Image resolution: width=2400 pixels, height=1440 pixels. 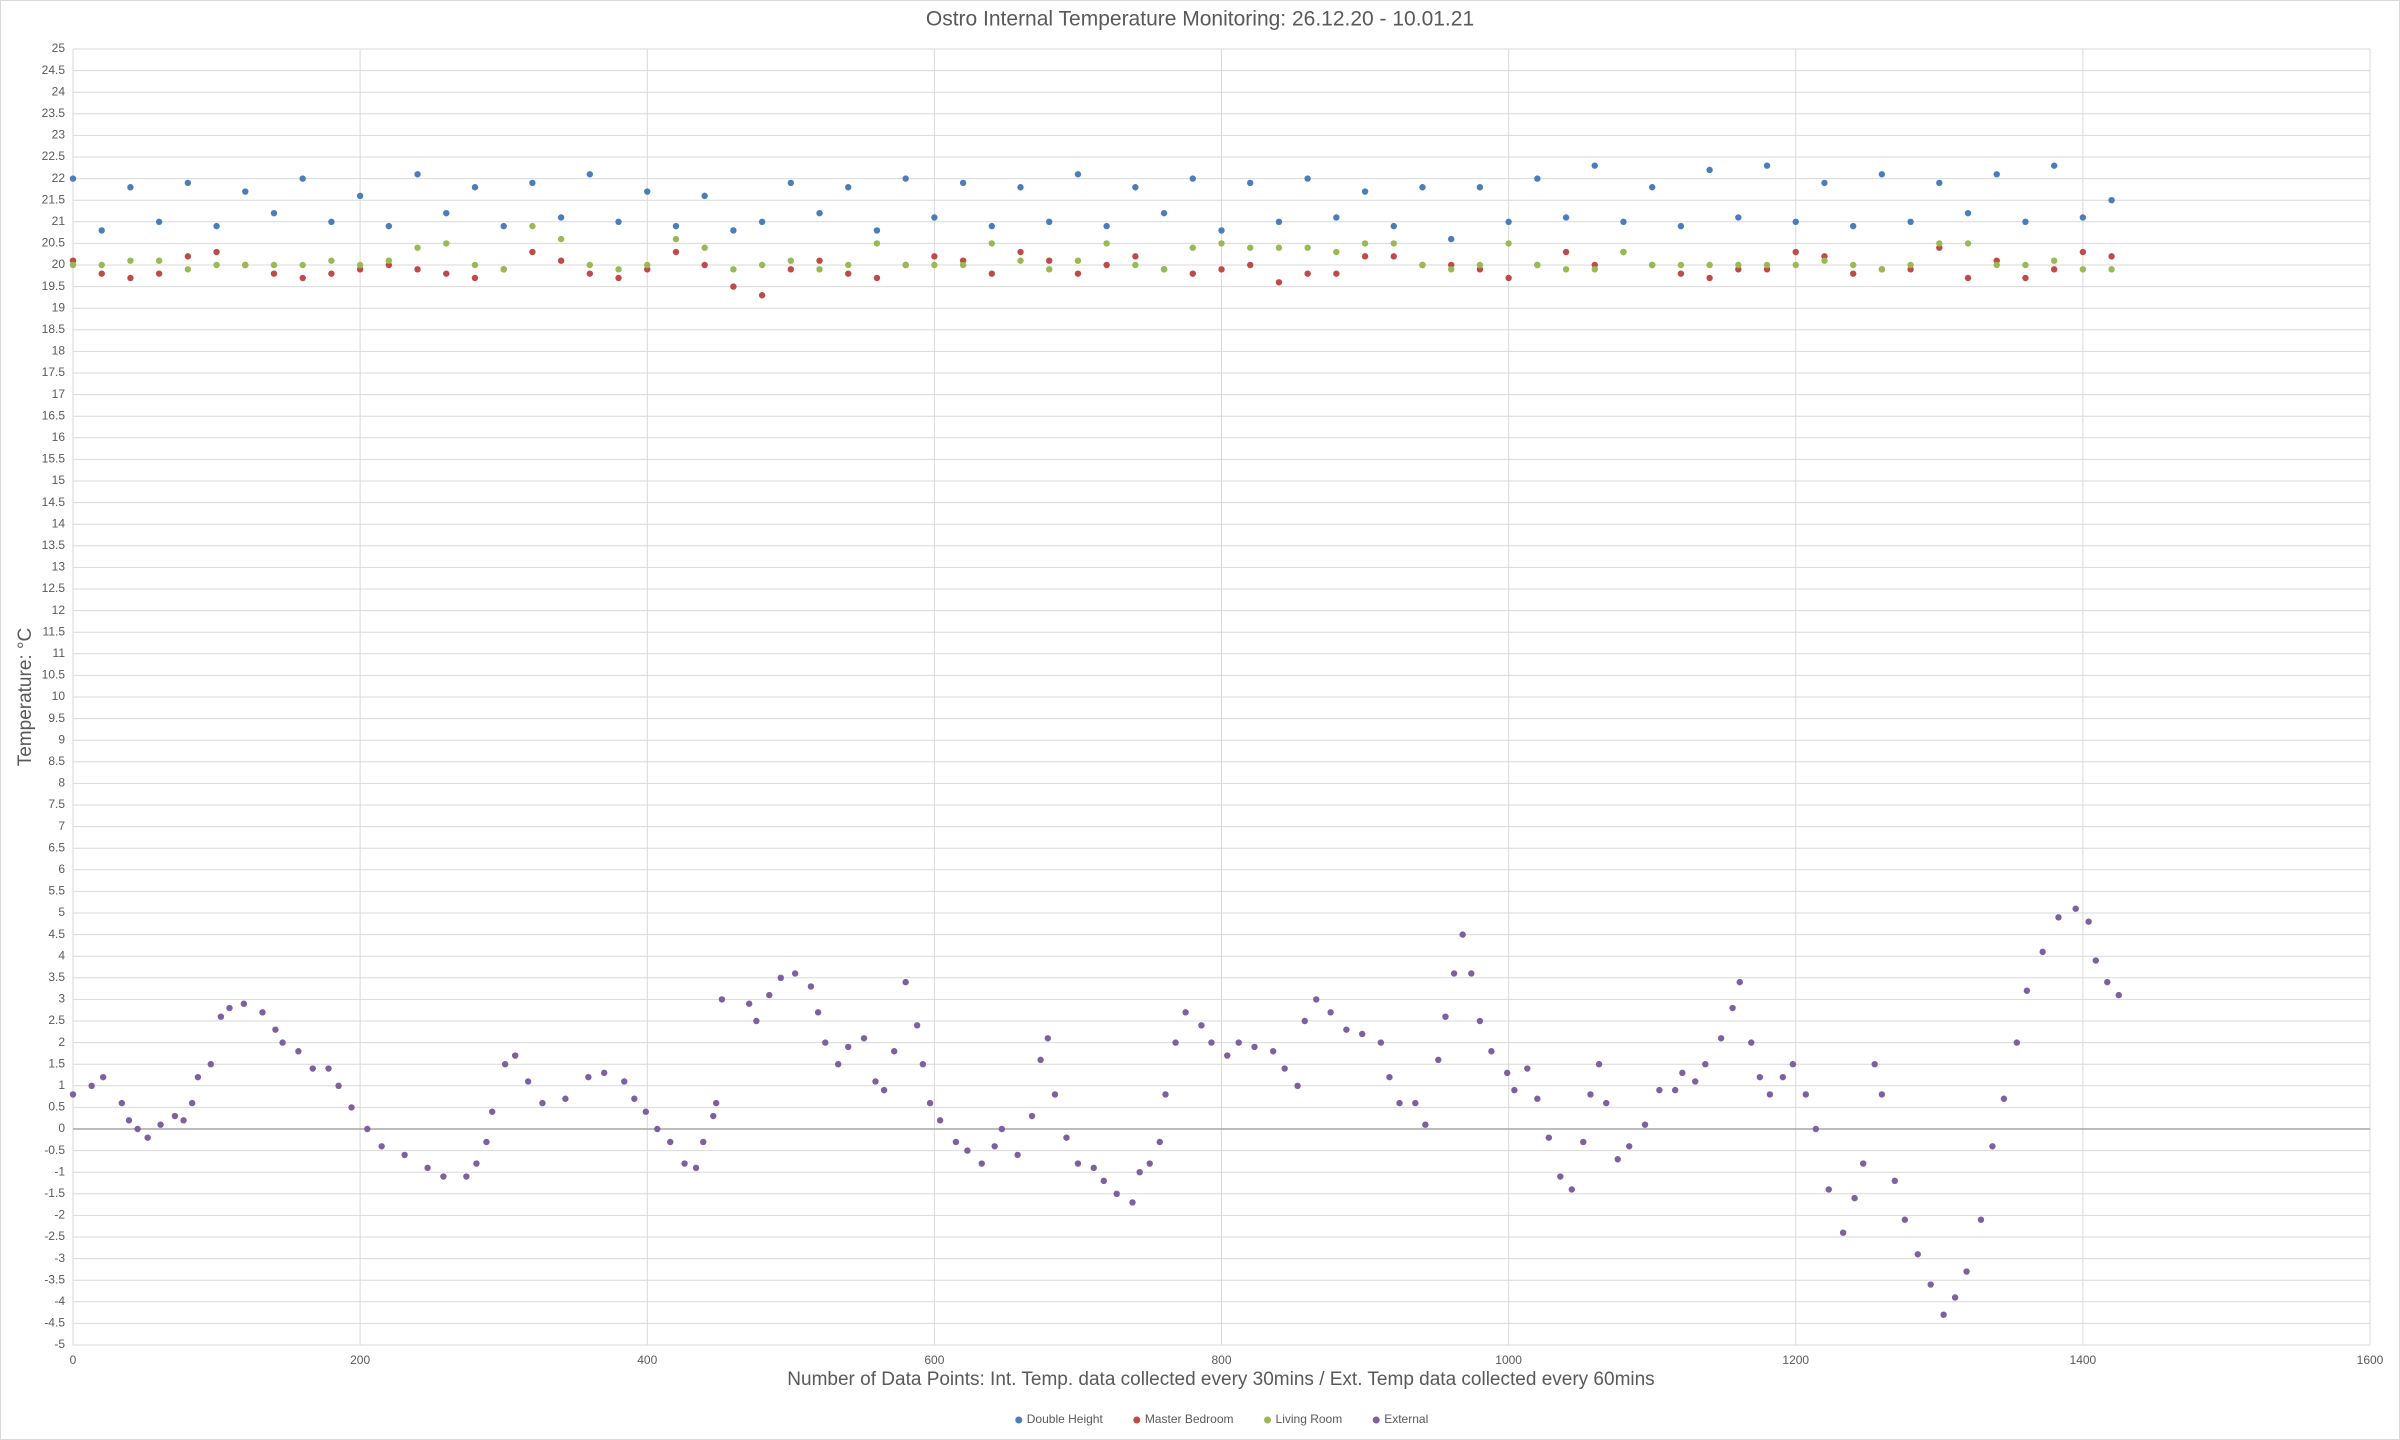 I want to click on y-tick-label: 23.5, so click(x=54, y=113).